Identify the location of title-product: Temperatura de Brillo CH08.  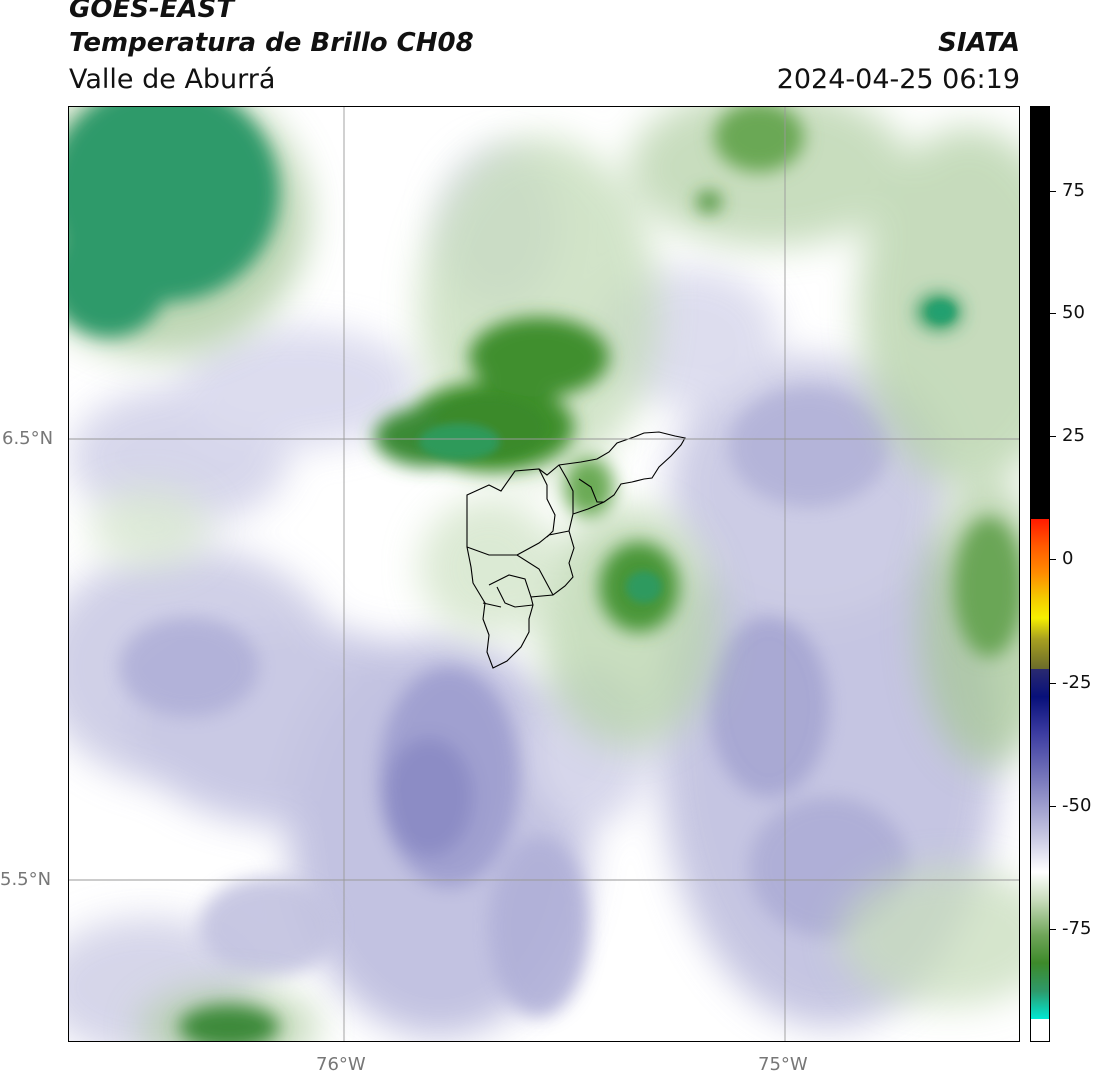
(271, 43).